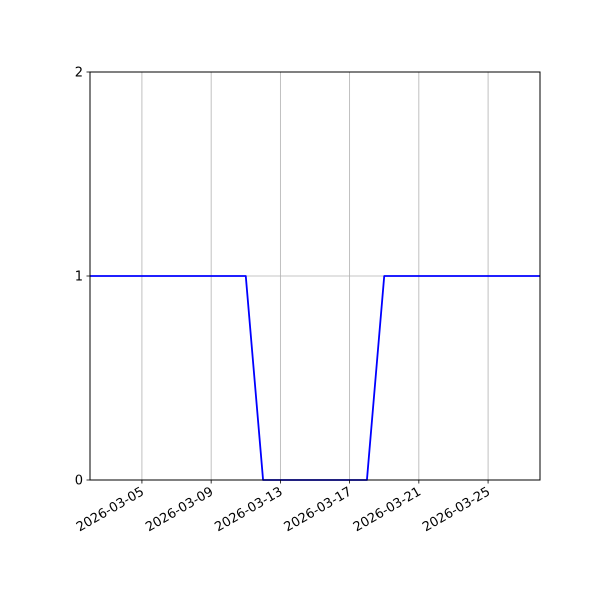  What do you see at coordinates (79, 481) in the screenshot?
I see `y-tick-label: 0` at bounding box center [79, 481].